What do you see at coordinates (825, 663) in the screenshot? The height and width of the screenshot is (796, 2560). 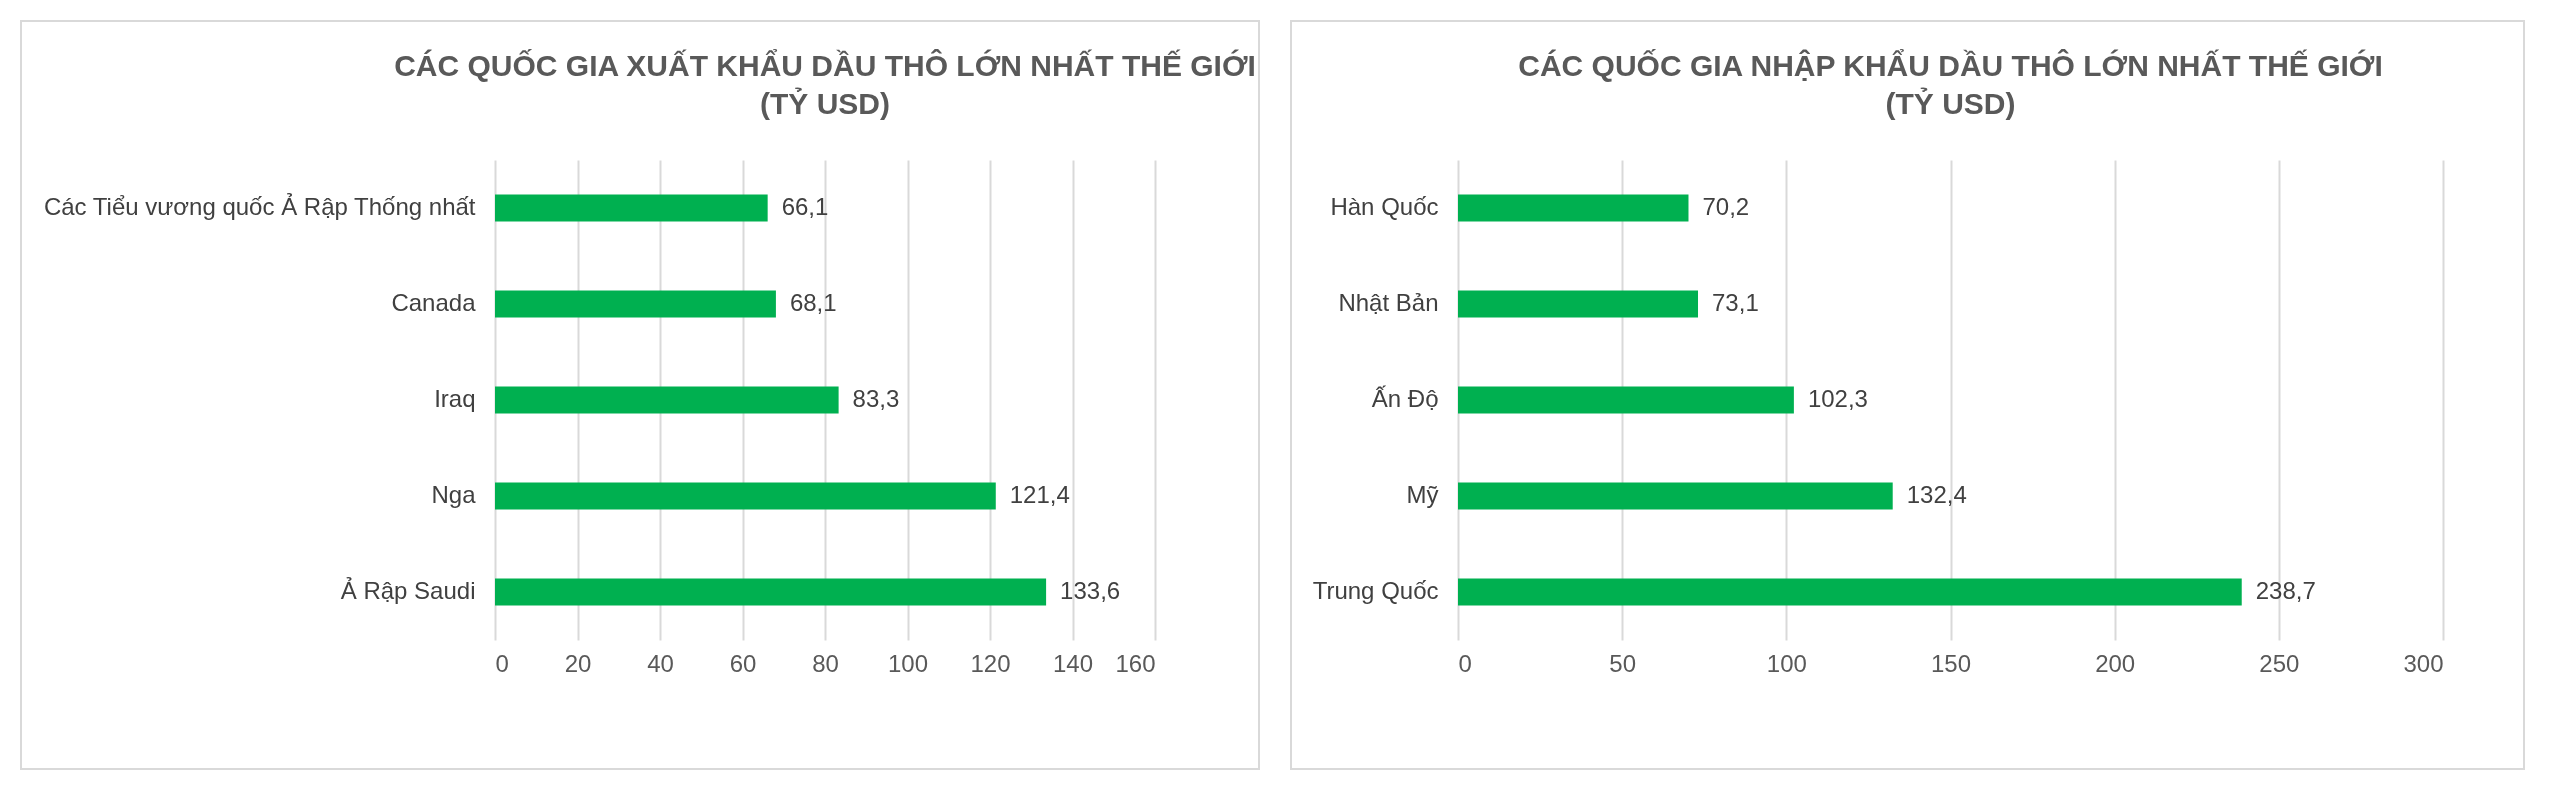 I see `x-tick-label: 80` at bounding box center [825, 663].